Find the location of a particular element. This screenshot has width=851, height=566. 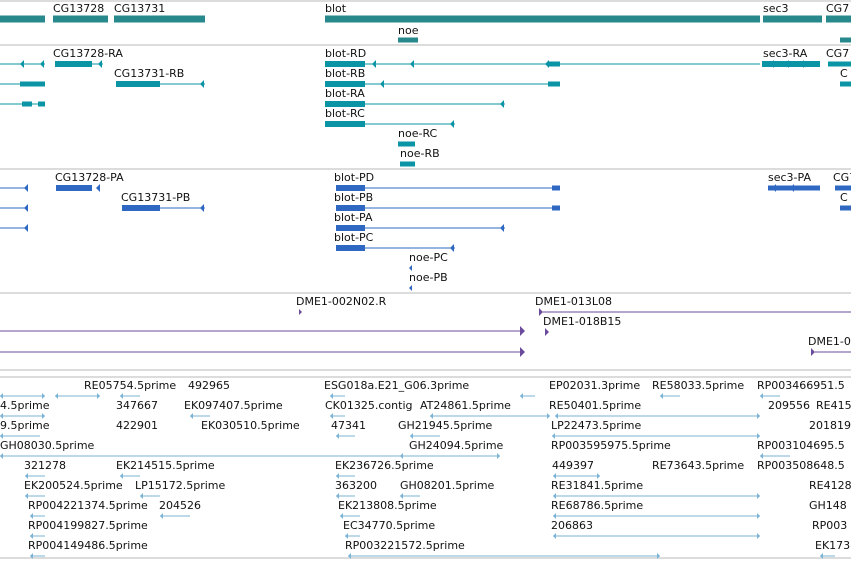

feature-label: RE73643.5prime is located at coordinates (698, 465).